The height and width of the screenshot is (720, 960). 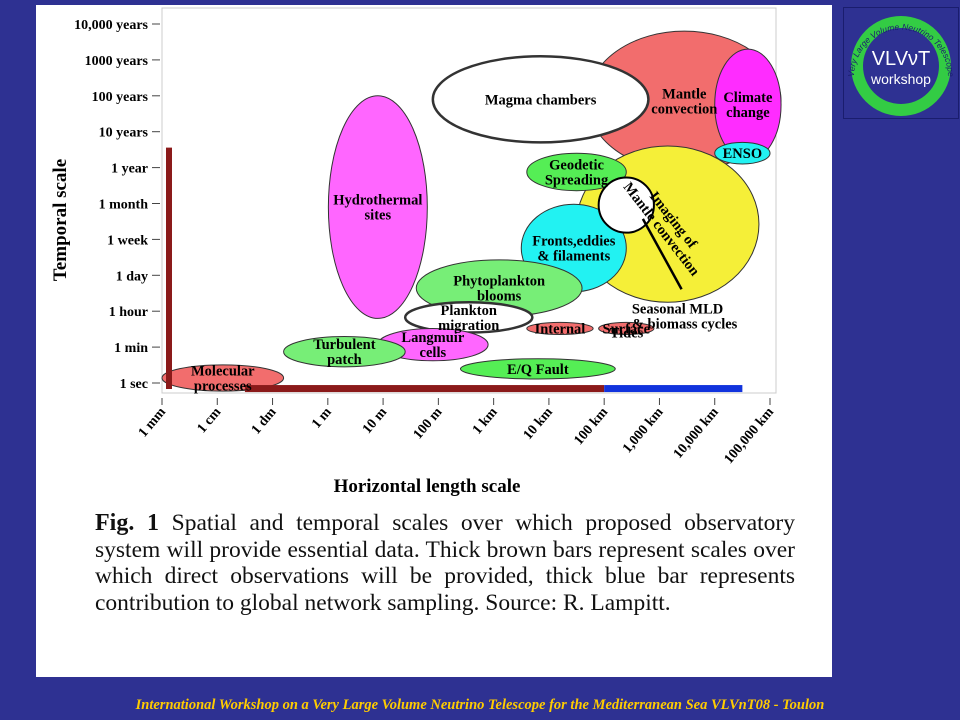 What do you see at coordinates (129, 169) in the screenshot?
I see `y-tick-label: 1 year` at bounding box center [129, 169].